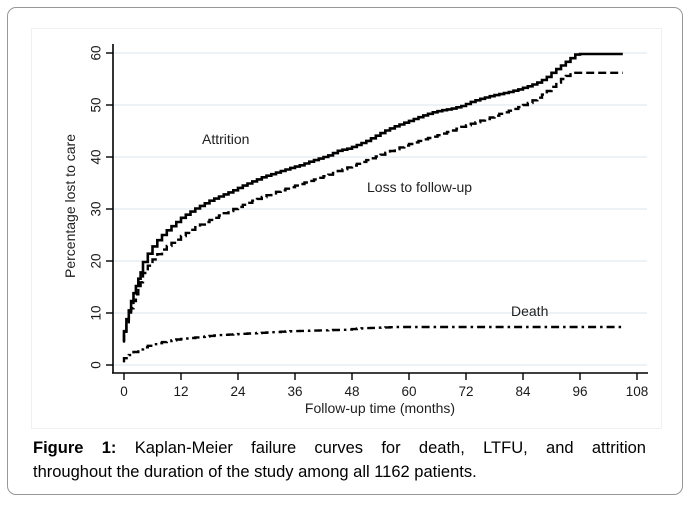  I want to click on x-tick-label: 12, so click(180, 391).